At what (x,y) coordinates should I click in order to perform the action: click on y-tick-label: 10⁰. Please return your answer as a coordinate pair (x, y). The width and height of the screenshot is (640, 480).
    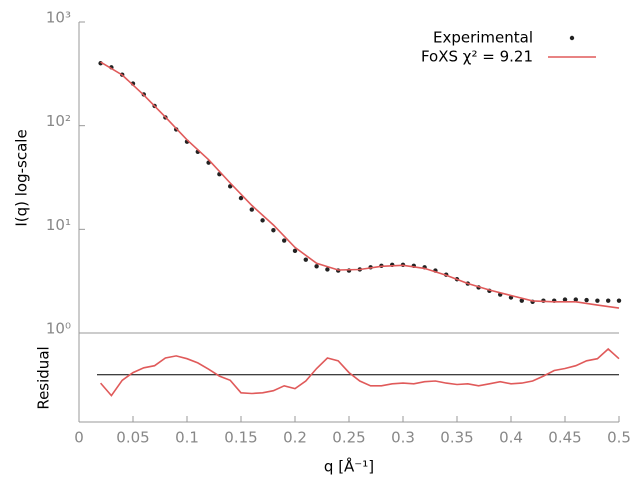
    Looking at the image, I should click on (58, 329).